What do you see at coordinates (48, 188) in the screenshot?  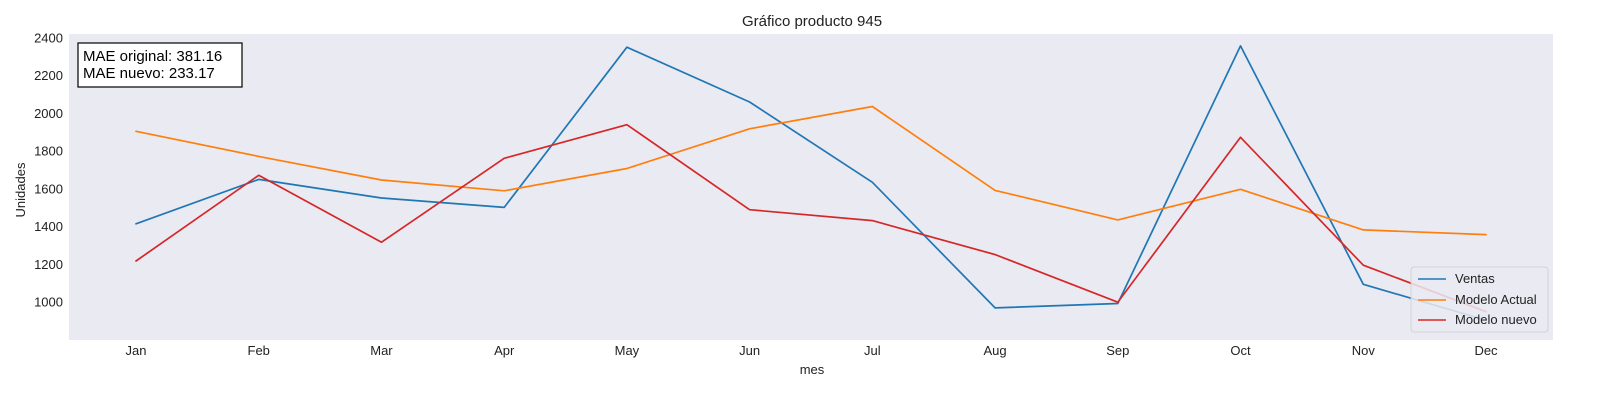 I see `y-tick-label: 1600` at bounding box center [48, 188].